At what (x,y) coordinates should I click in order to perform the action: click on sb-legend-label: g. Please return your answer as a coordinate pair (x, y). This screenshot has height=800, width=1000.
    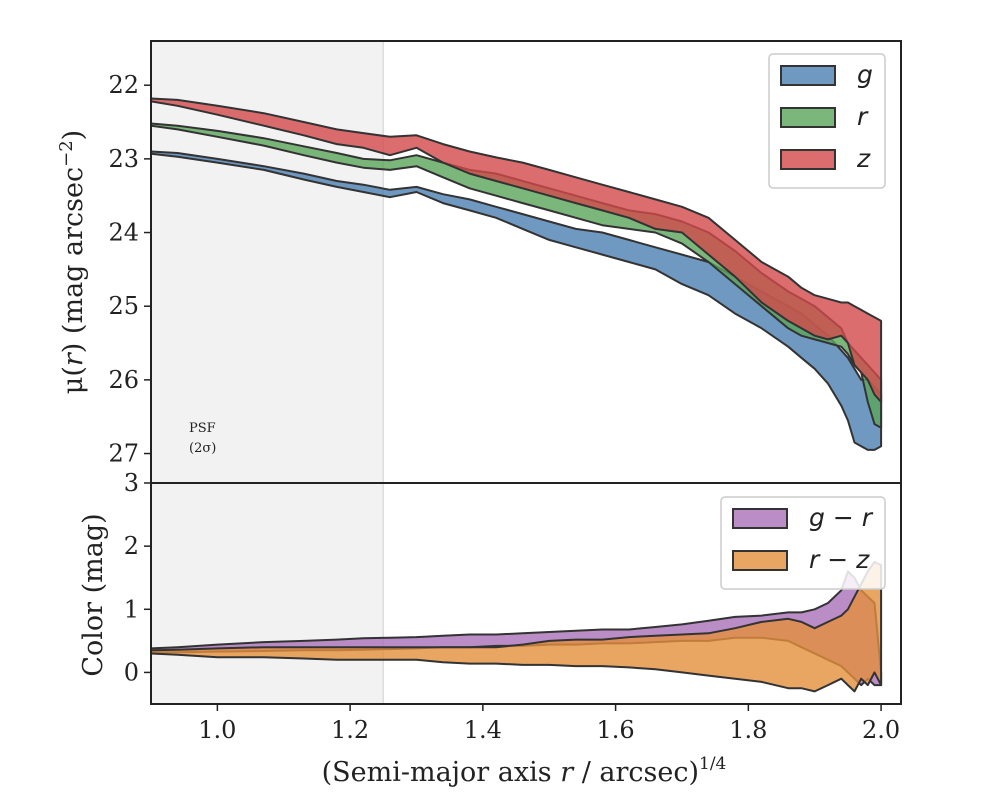
    Looking at the image, I should click on (865, 74).